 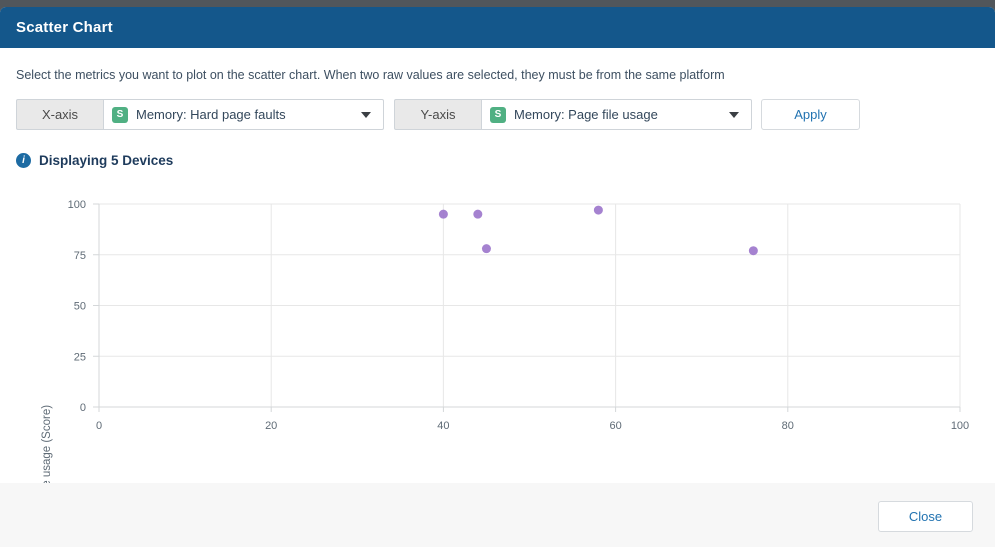 What do you see at coordinates (443, 426) in the screenshot?
I see `x-tick-label: 40` at bounding box center [443, 426].